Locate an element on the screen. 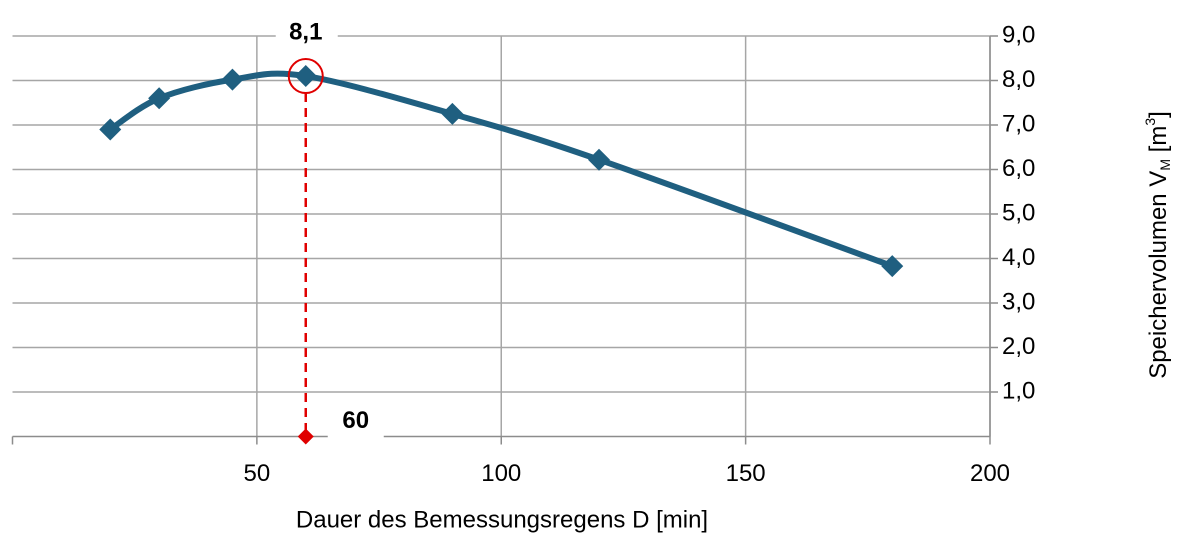 This screenshot has height=536, width=1179. y-tick-label: 1,0 is located at coordinates (1018, 390).